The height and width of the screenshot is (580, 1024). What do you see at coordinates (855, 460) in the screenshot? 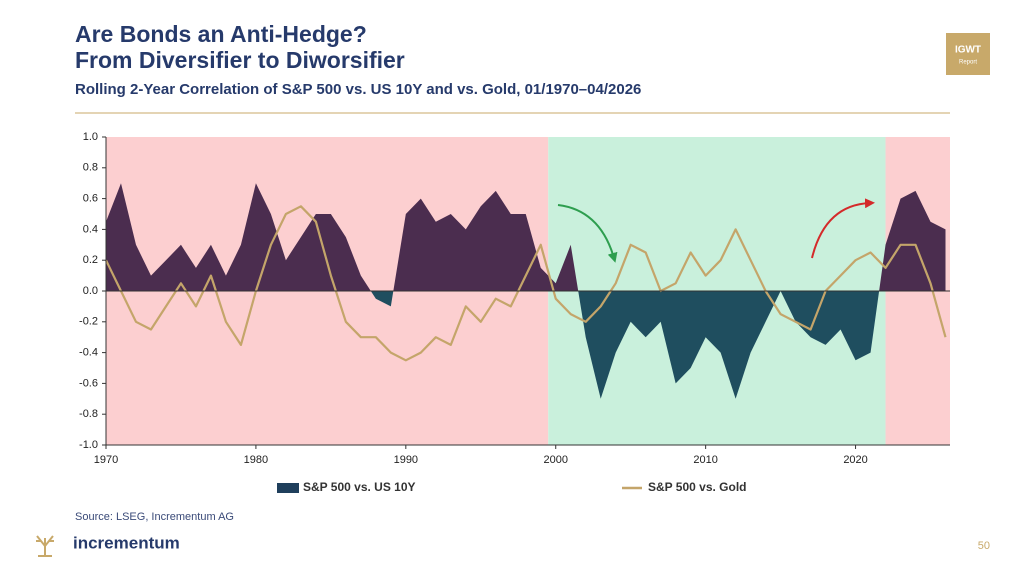
I see `x-tick-label: 2020` at bounding box center [855, 460].